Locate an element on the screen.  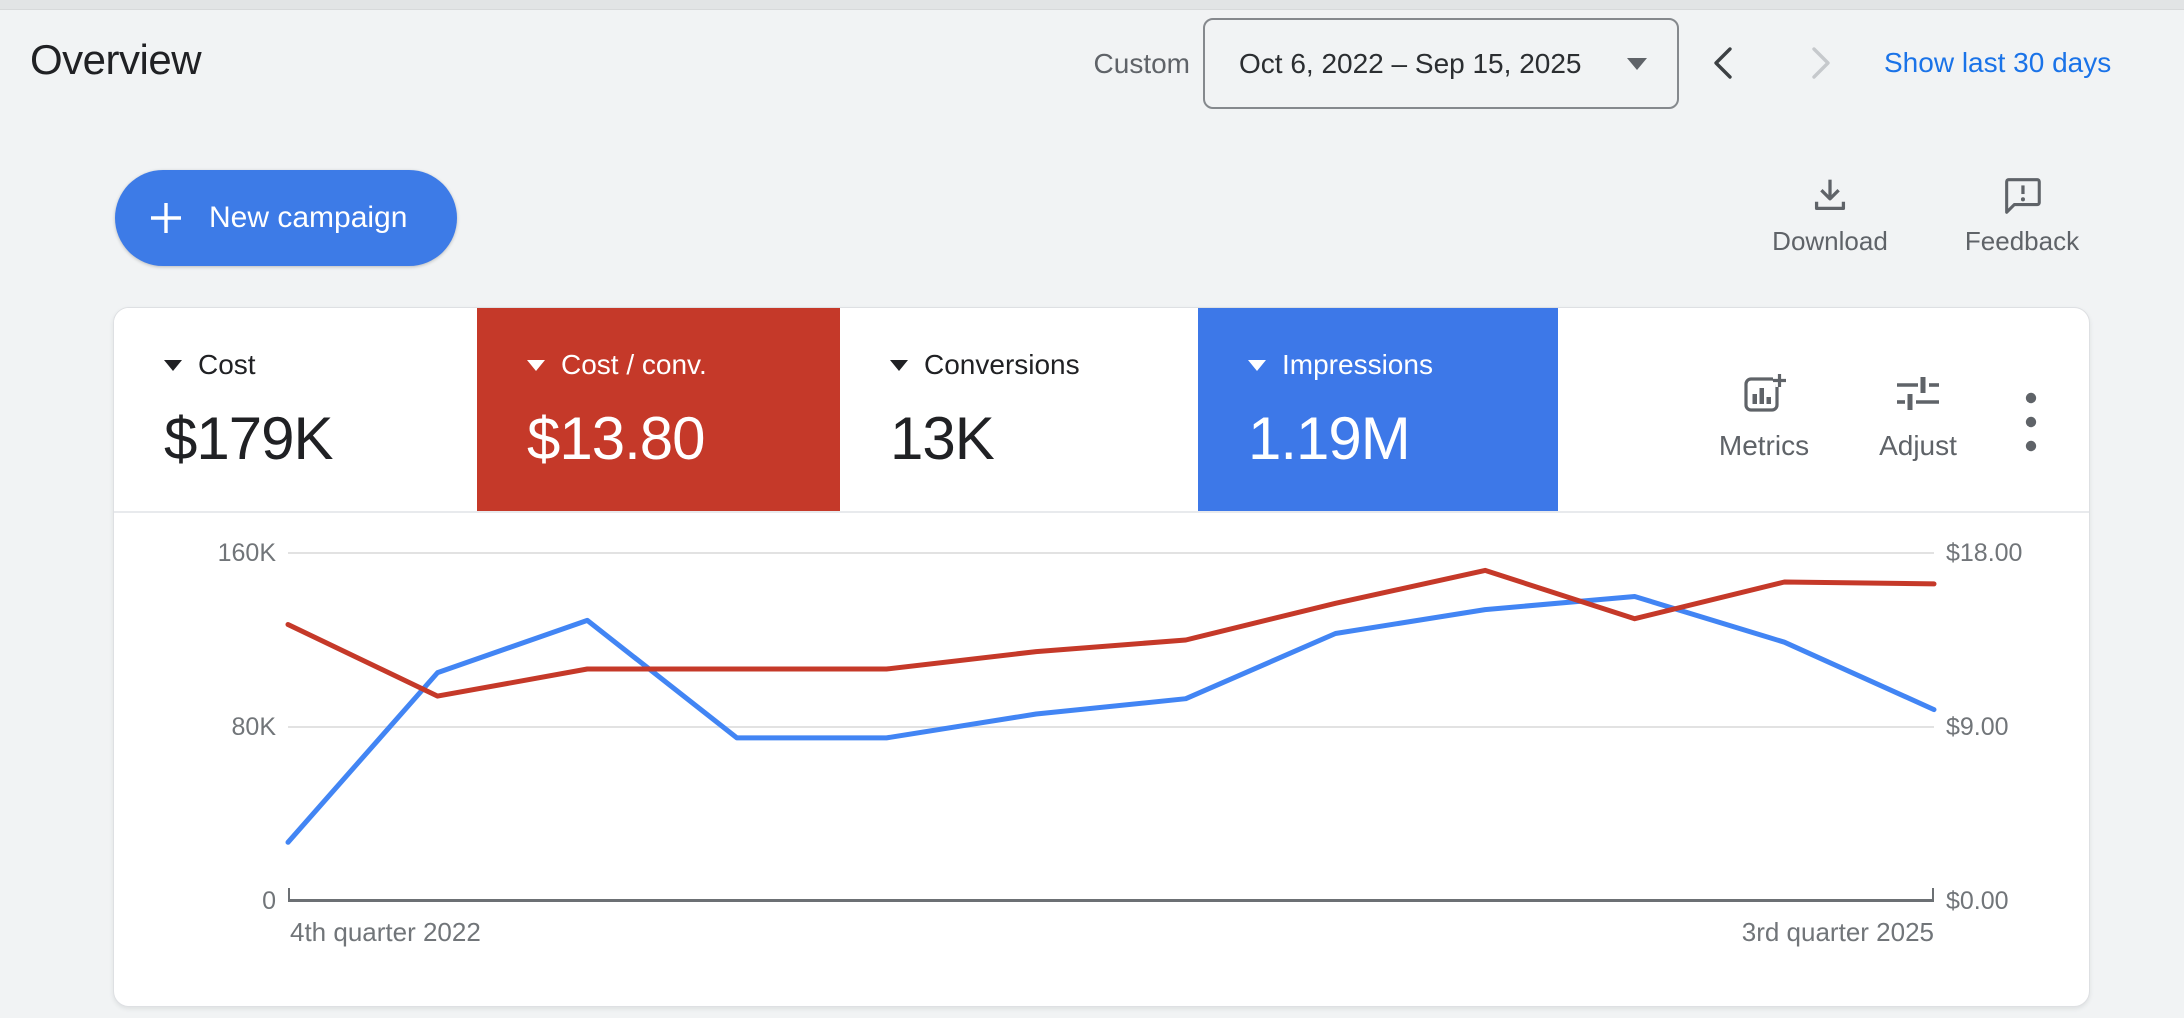
chevron-left-icon is located at coordinates (1723, 63).